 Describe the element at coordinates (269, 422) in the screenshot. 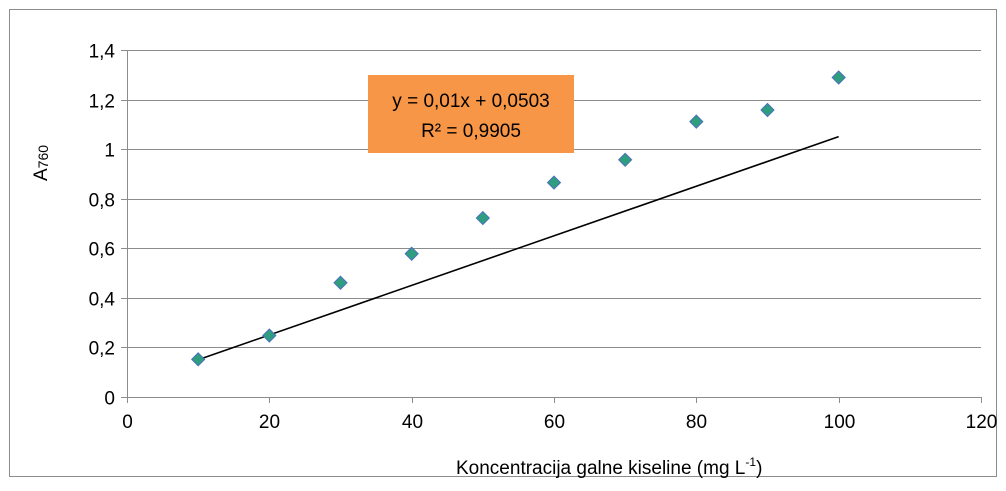

I see `x-tick-label: 20` at that location.